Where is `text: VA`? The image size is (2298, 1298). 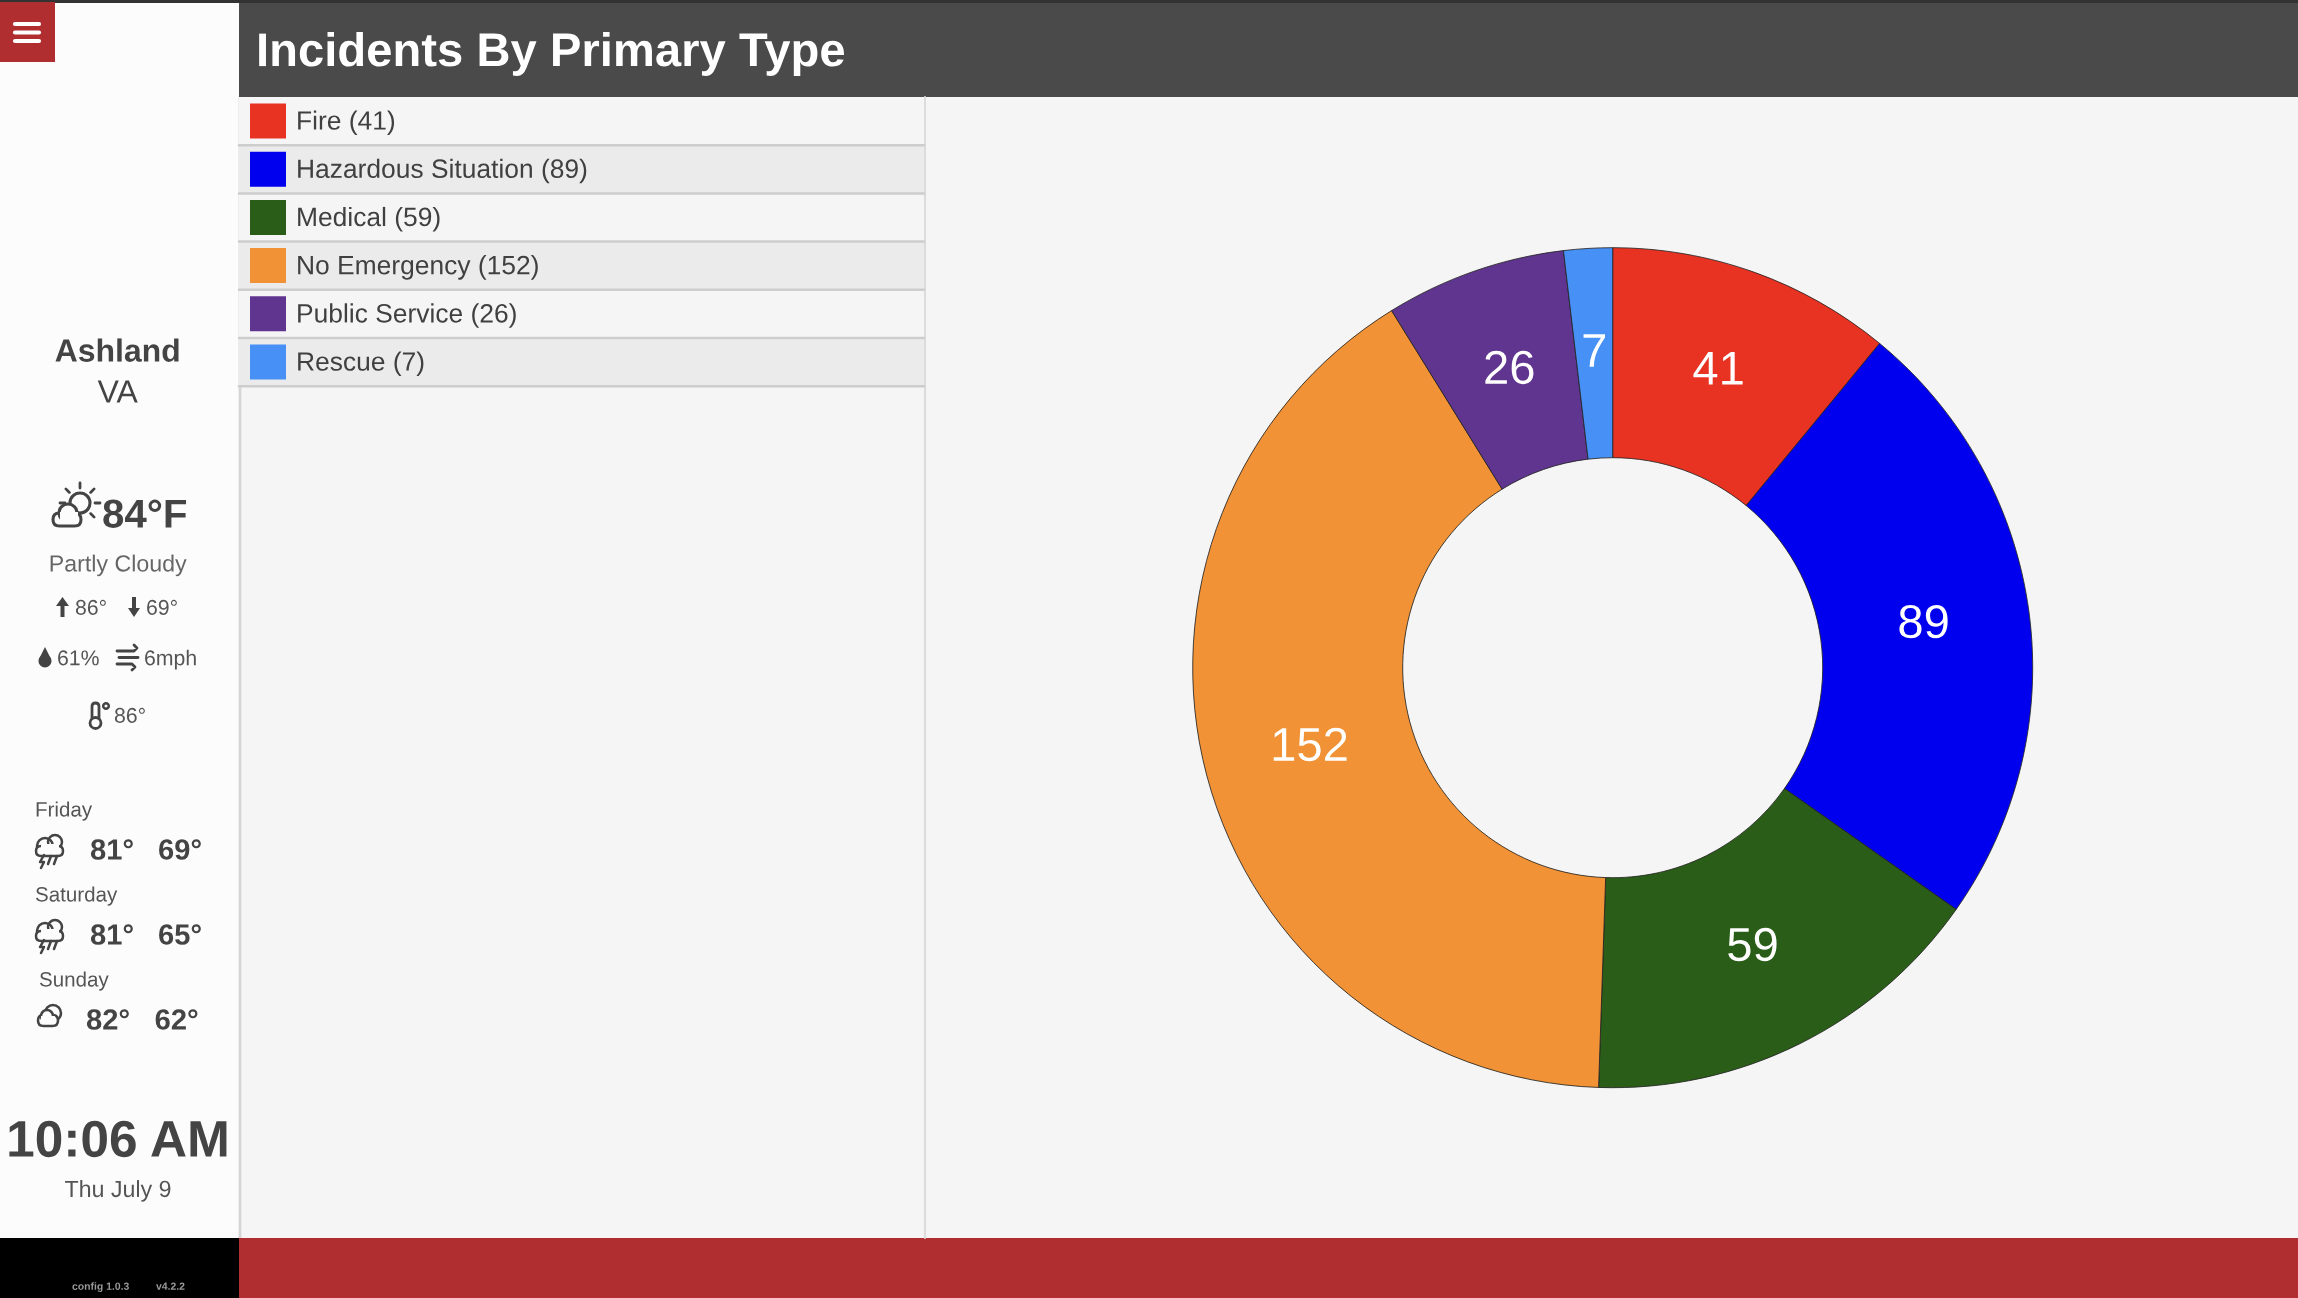
text: VA is located at coordinates (117, 391).